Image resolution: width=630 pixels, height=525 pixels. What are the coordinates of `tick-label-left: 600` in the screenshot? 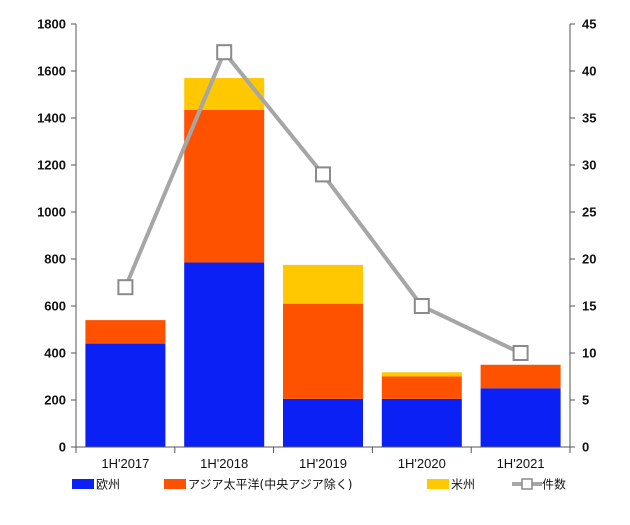 It's located at (55, 306).